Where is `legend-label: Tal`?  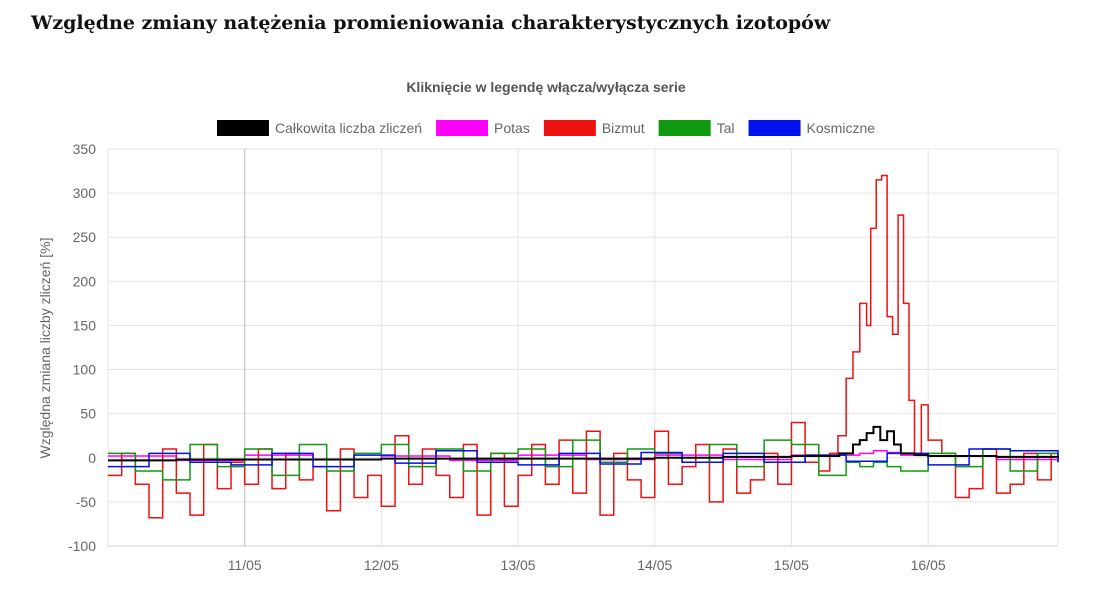
legend-label: Tal is located at coordinates (726, 128).